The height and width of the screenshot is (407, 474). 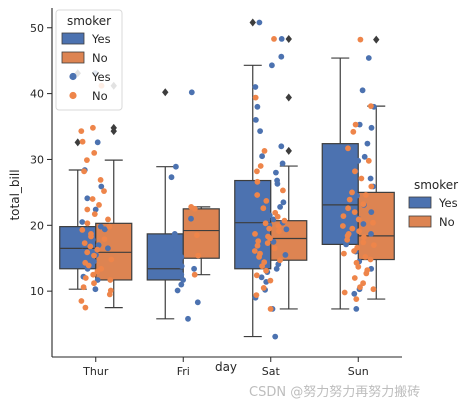 What do you see at coordinates (165, 257) in the screenshot?
I see `box-body` at bounding box center [165, 257].